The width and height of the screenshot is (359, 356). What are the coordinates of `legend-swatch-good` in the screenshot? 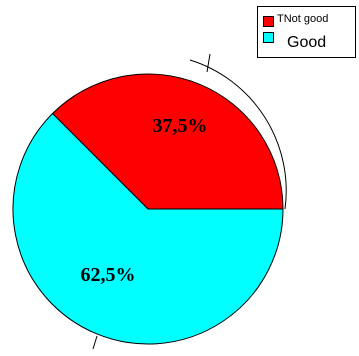 It's located at (268, 37).